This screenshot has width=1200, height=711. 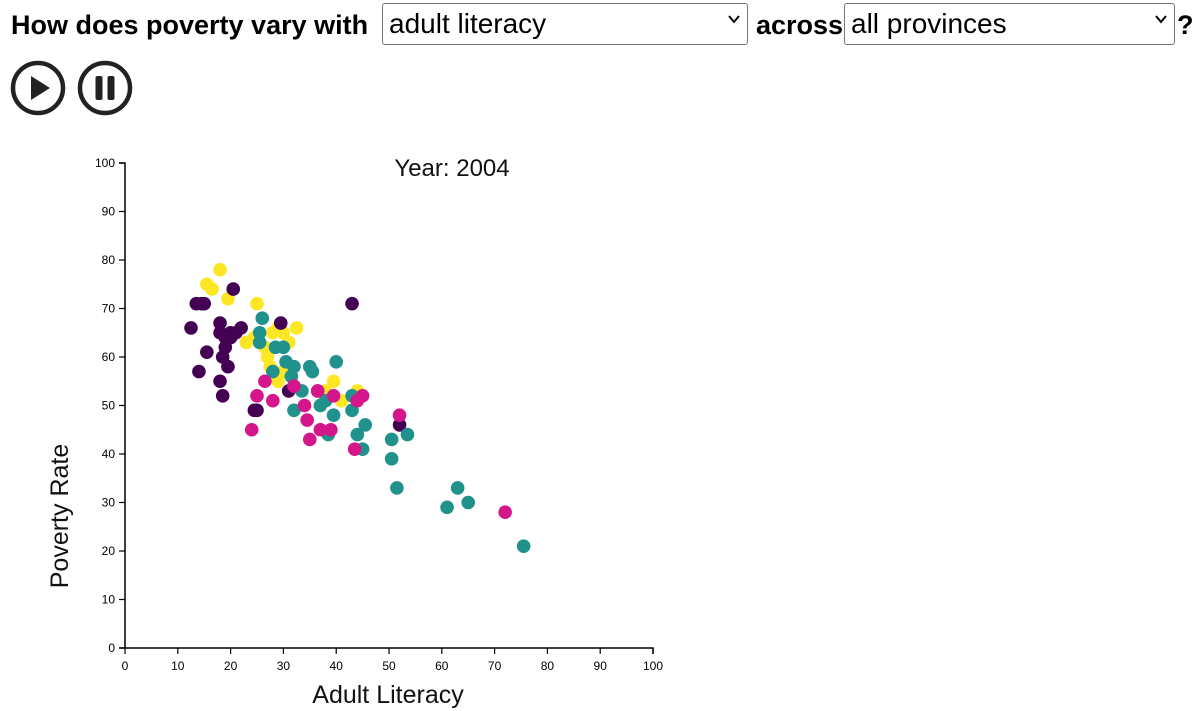 What do you see at coordinates (495, 666) in the screenshot?
I see `x-tick-label: 70` at bounding box center [495, 666].